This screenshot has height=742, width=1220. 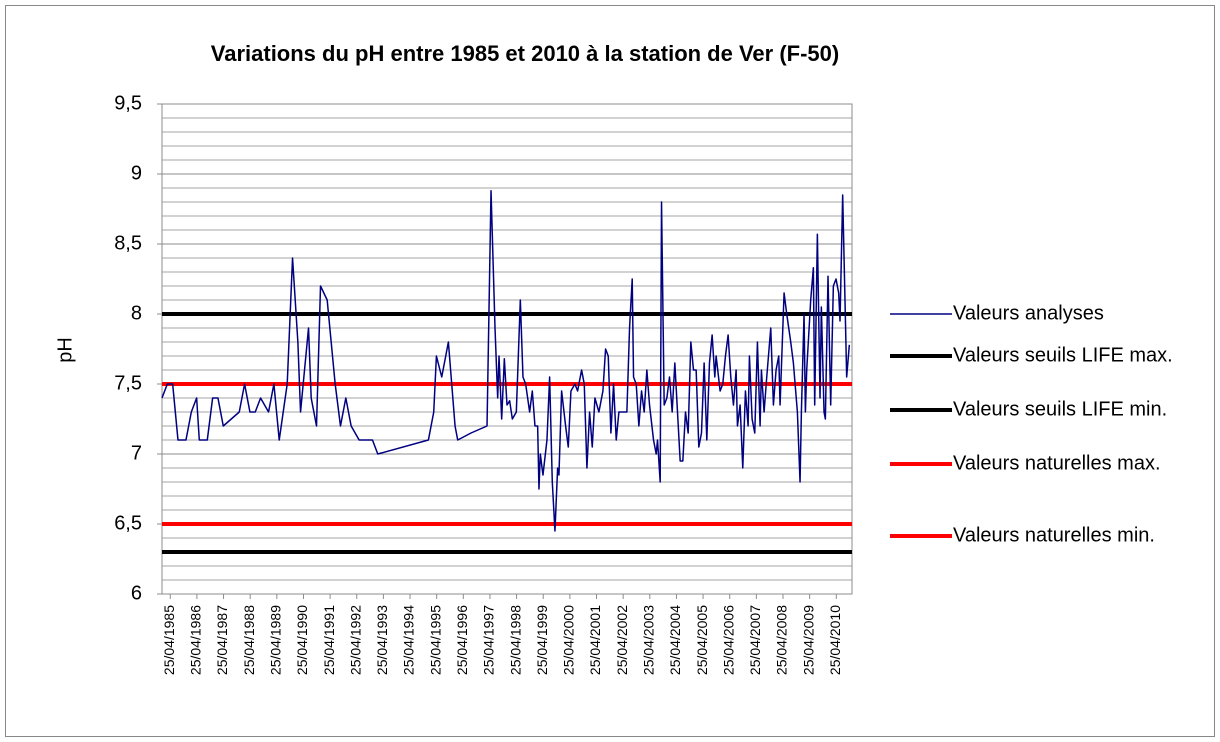 What do you see at coordinates (1054, 535) in the screenshot?
I see `legend-label: Valeurs naturelles min.` at bounding box center [1054, 535].